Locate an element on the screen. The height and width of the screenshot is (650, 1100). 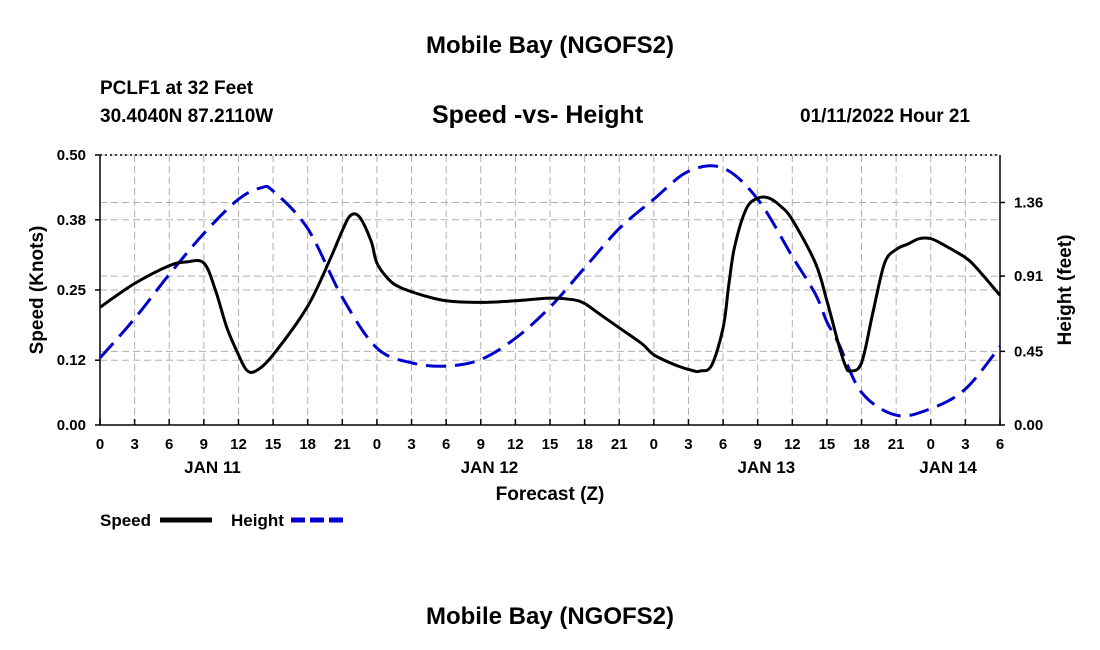
x-axis-title: Forecast (Z) is located at coordinates (550, 494).